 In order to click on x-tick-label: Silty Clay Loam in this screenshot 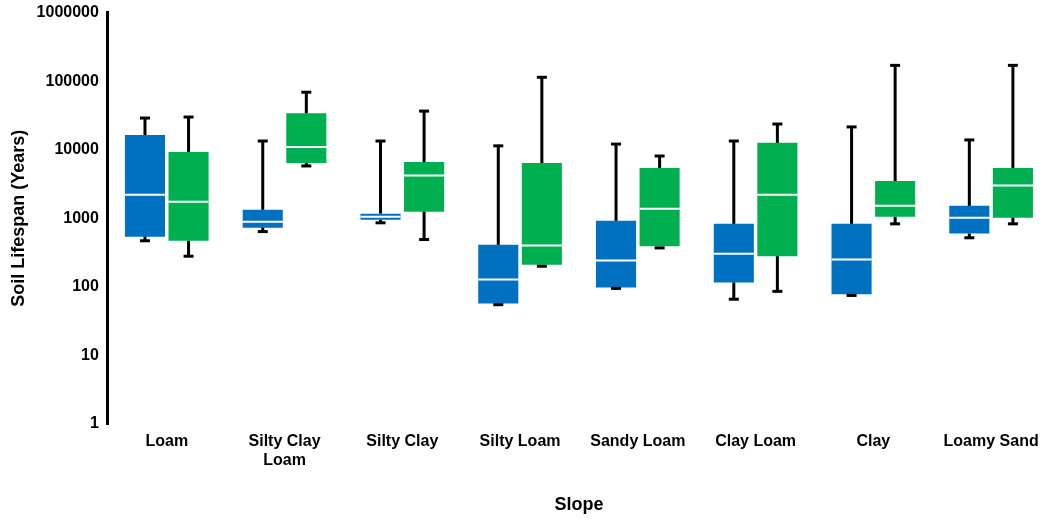, I will do `click(284, 450)`.